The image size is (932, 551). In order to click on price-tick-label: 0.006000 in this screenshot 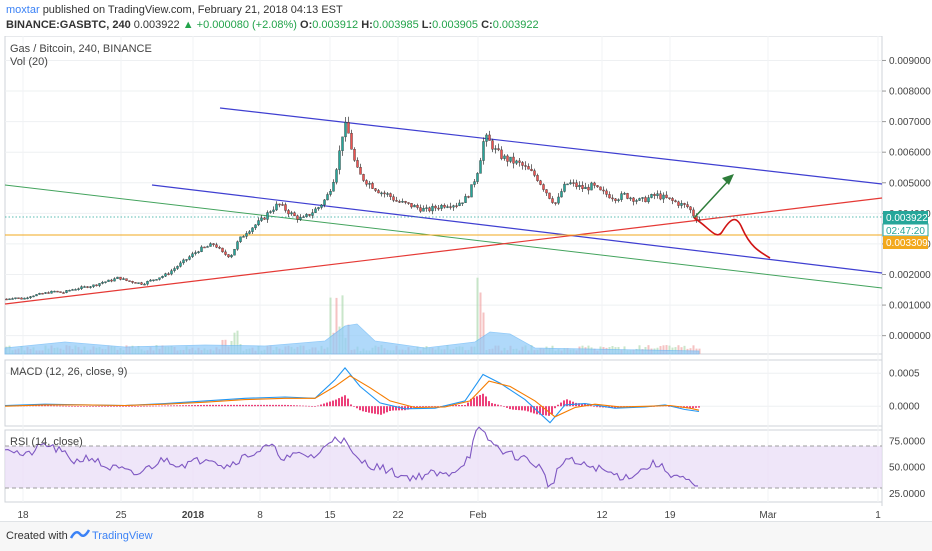, I will do `click(910, 153)`.